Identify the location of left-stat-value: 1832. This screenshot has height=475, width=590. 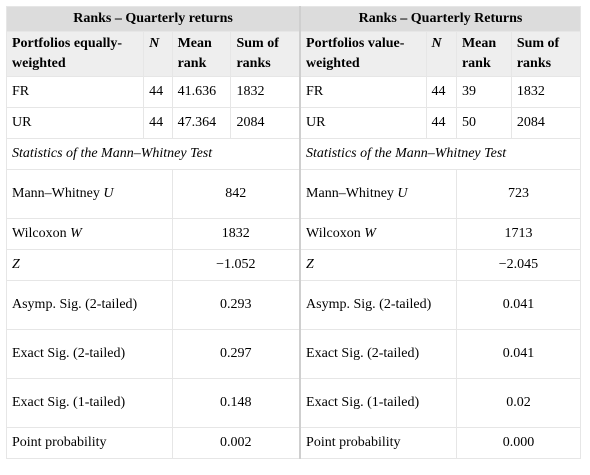
(236, 234).